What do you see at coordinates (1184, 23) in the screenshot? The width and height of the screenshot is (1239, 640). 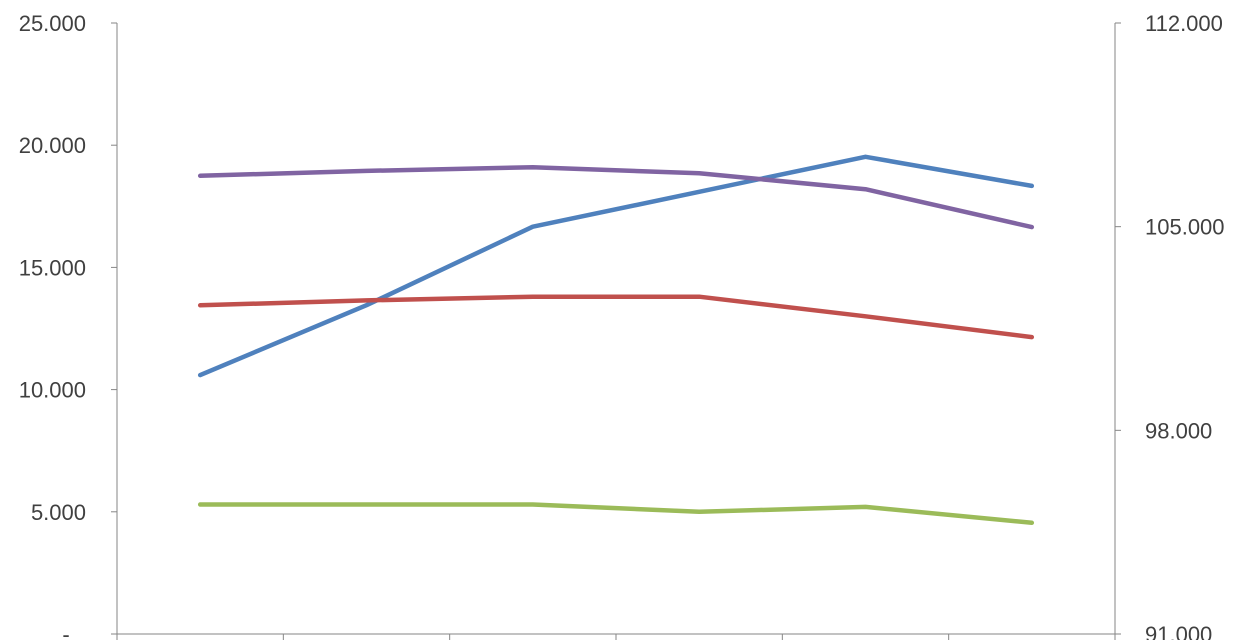 I see `right-tick-label: 112.000` at bounding box center [1184, 23].